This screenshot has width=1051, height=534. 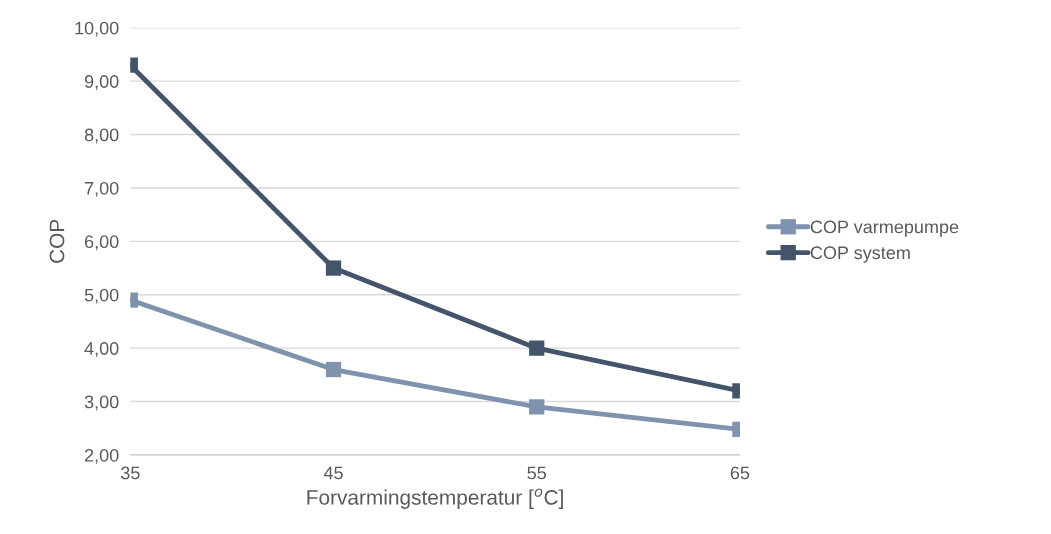 What do you see at coordinates (740, 473) in the screenshot?
I see `x-tick-label: 65` at bounding box center [740, 473].